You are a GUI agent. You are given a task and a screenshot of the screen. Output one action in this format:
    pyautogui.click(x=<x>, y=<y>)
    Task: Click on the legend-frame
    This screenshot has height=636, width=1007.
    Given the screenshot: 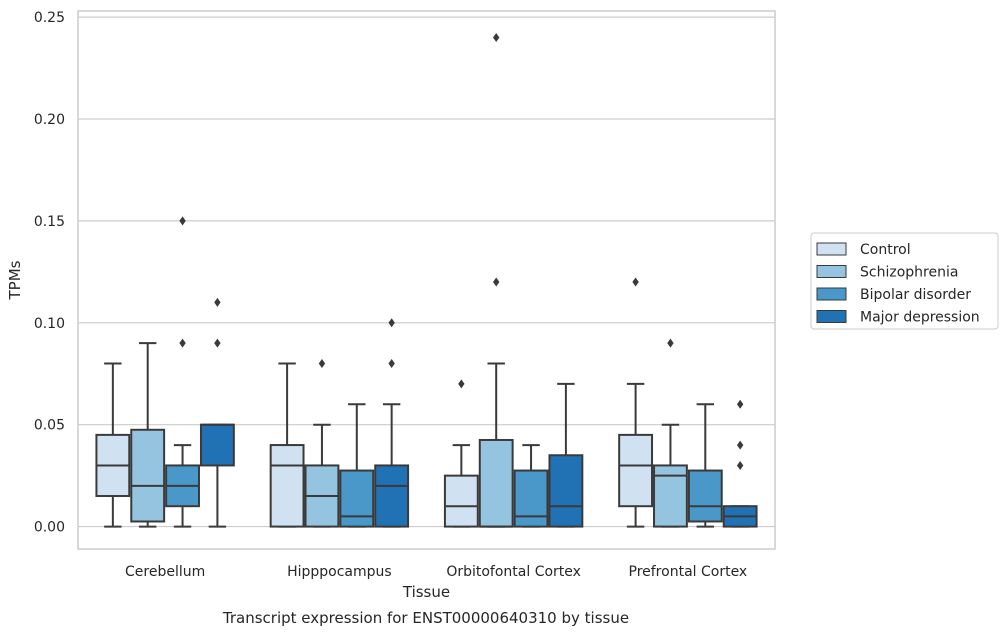 What is the action you would take?
    pyautogui.click(x=904, y=281)
    